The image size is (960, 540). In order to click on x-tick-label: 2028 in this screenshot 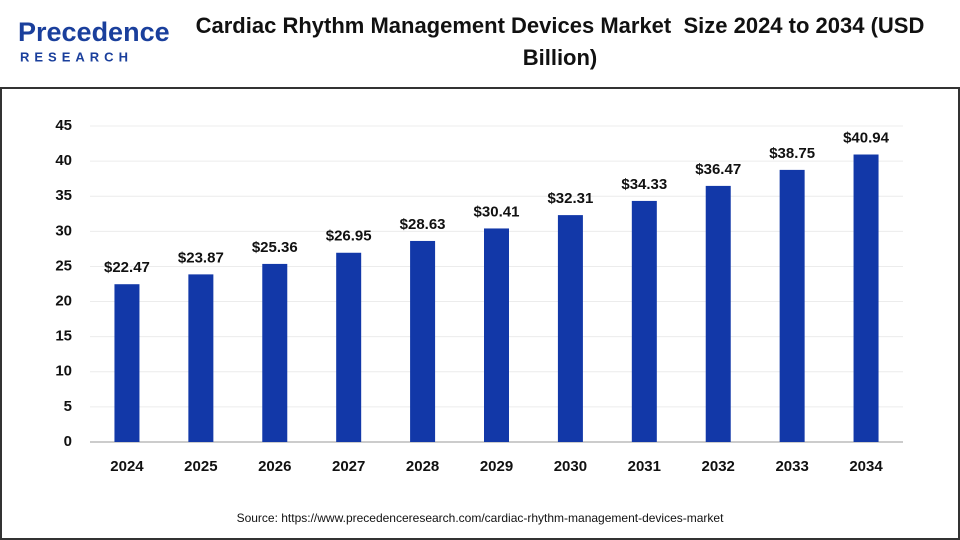, I will do `click(422, 466)`.